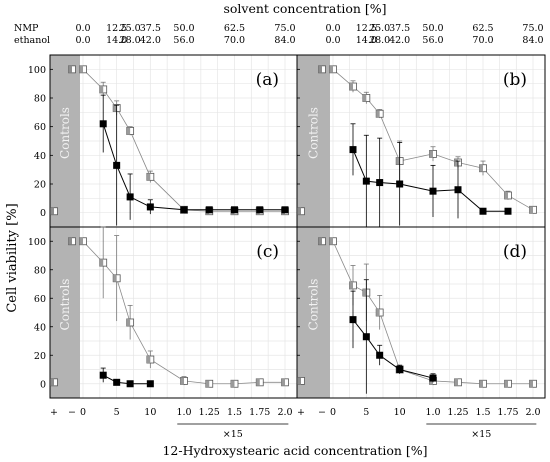 The image size is (550, 462). What do you see at coordinates (515, 252) in the screenshot?
I see `panel-label: (d)` at bounding box center [515, 252].